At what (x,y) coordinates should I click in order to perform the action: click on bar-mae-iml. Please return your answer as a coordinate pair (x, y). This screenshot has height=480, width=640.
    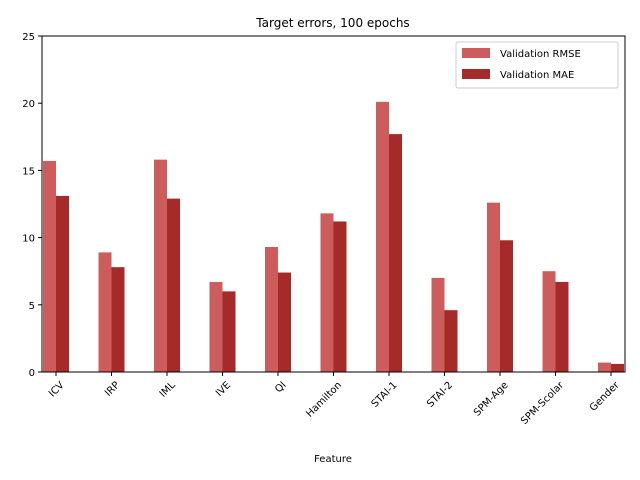
    Looking at the image, I should click on (173, 285).